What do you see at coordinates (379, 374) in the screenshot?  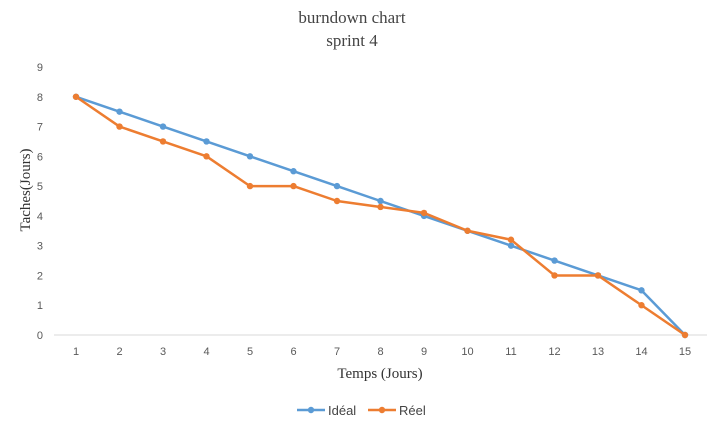 I see `x-axis-label: Temps (Jours)` at bounding box center [379, 374].